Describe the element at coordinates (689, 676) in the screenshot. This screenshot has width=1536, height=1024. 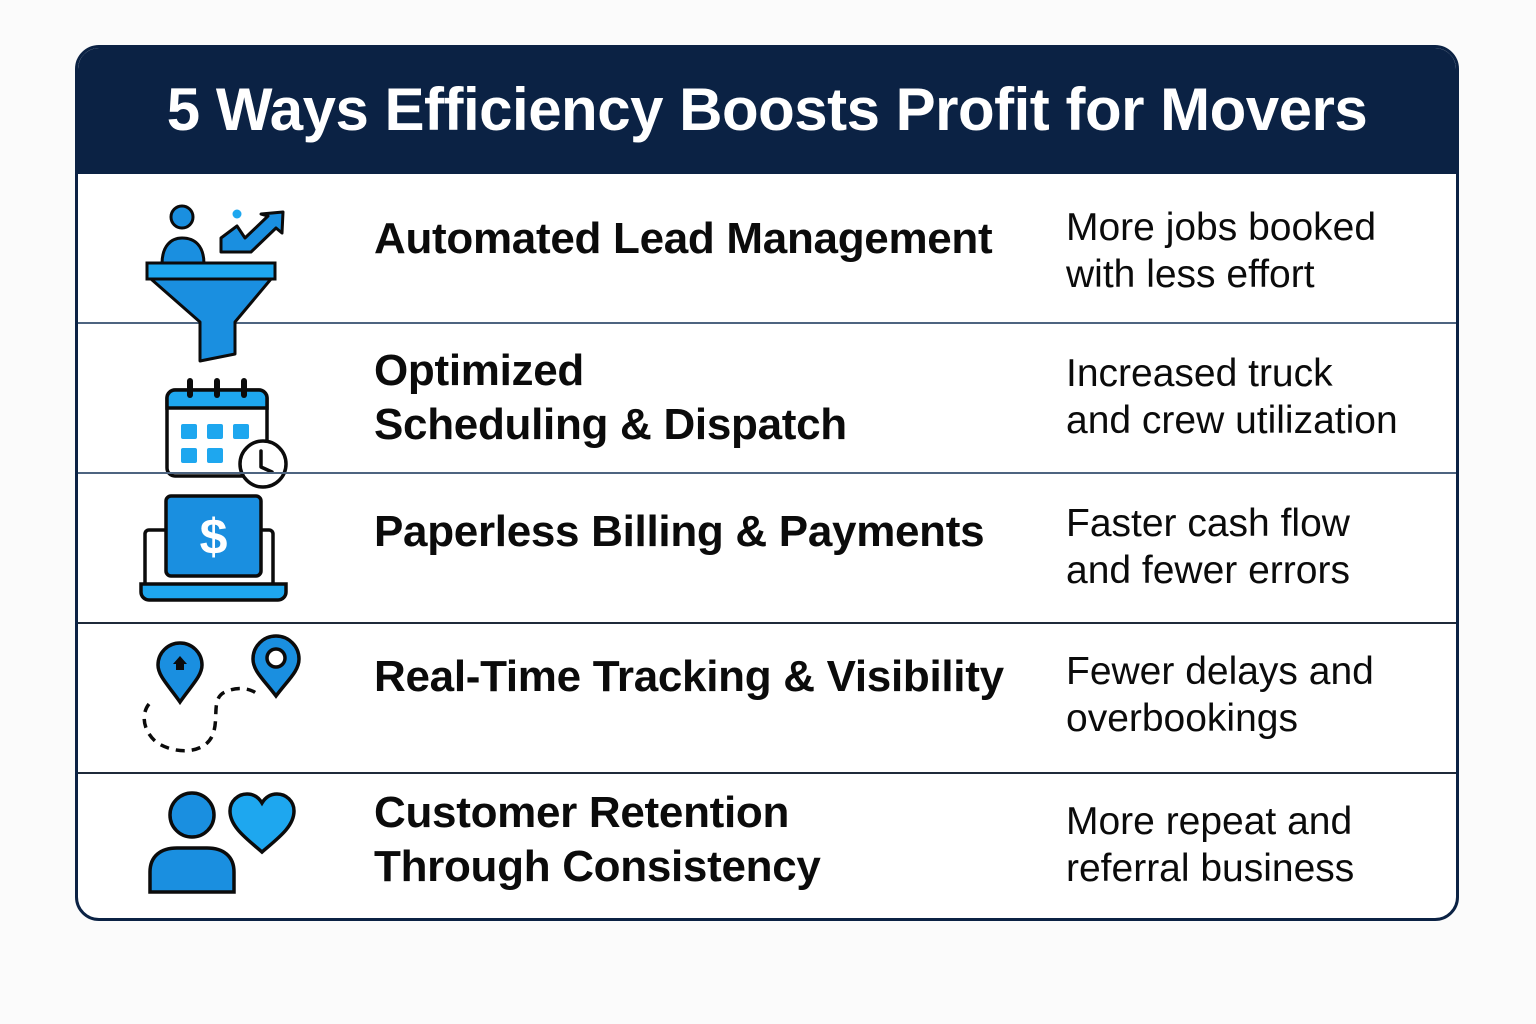
I see `row-title: Real-Time Tracking & Visibility` at that location.